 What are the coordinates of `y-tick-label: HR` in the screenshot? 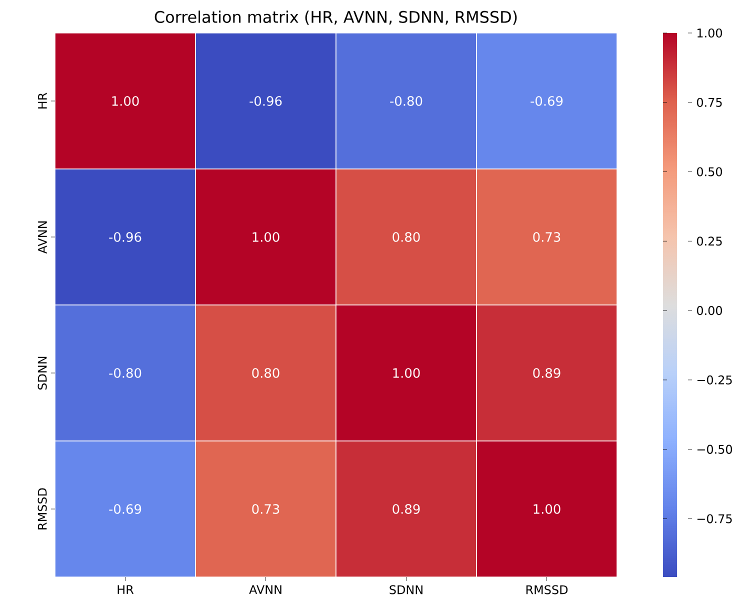 It's located at (42, 100).